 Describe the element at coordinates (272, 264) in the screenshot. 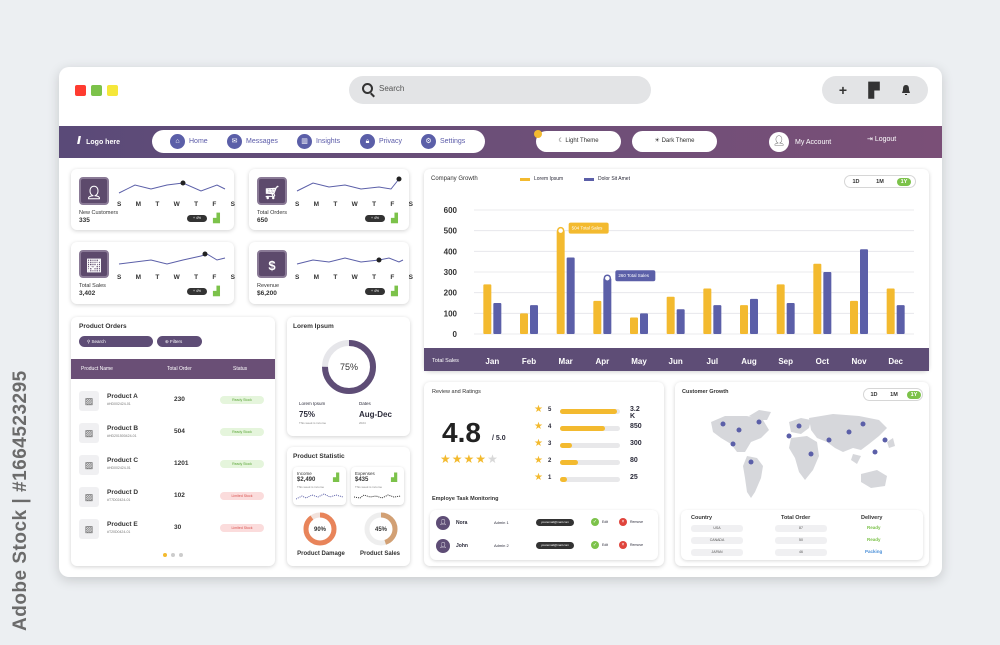

I see `dollar-icon: $` at that location.